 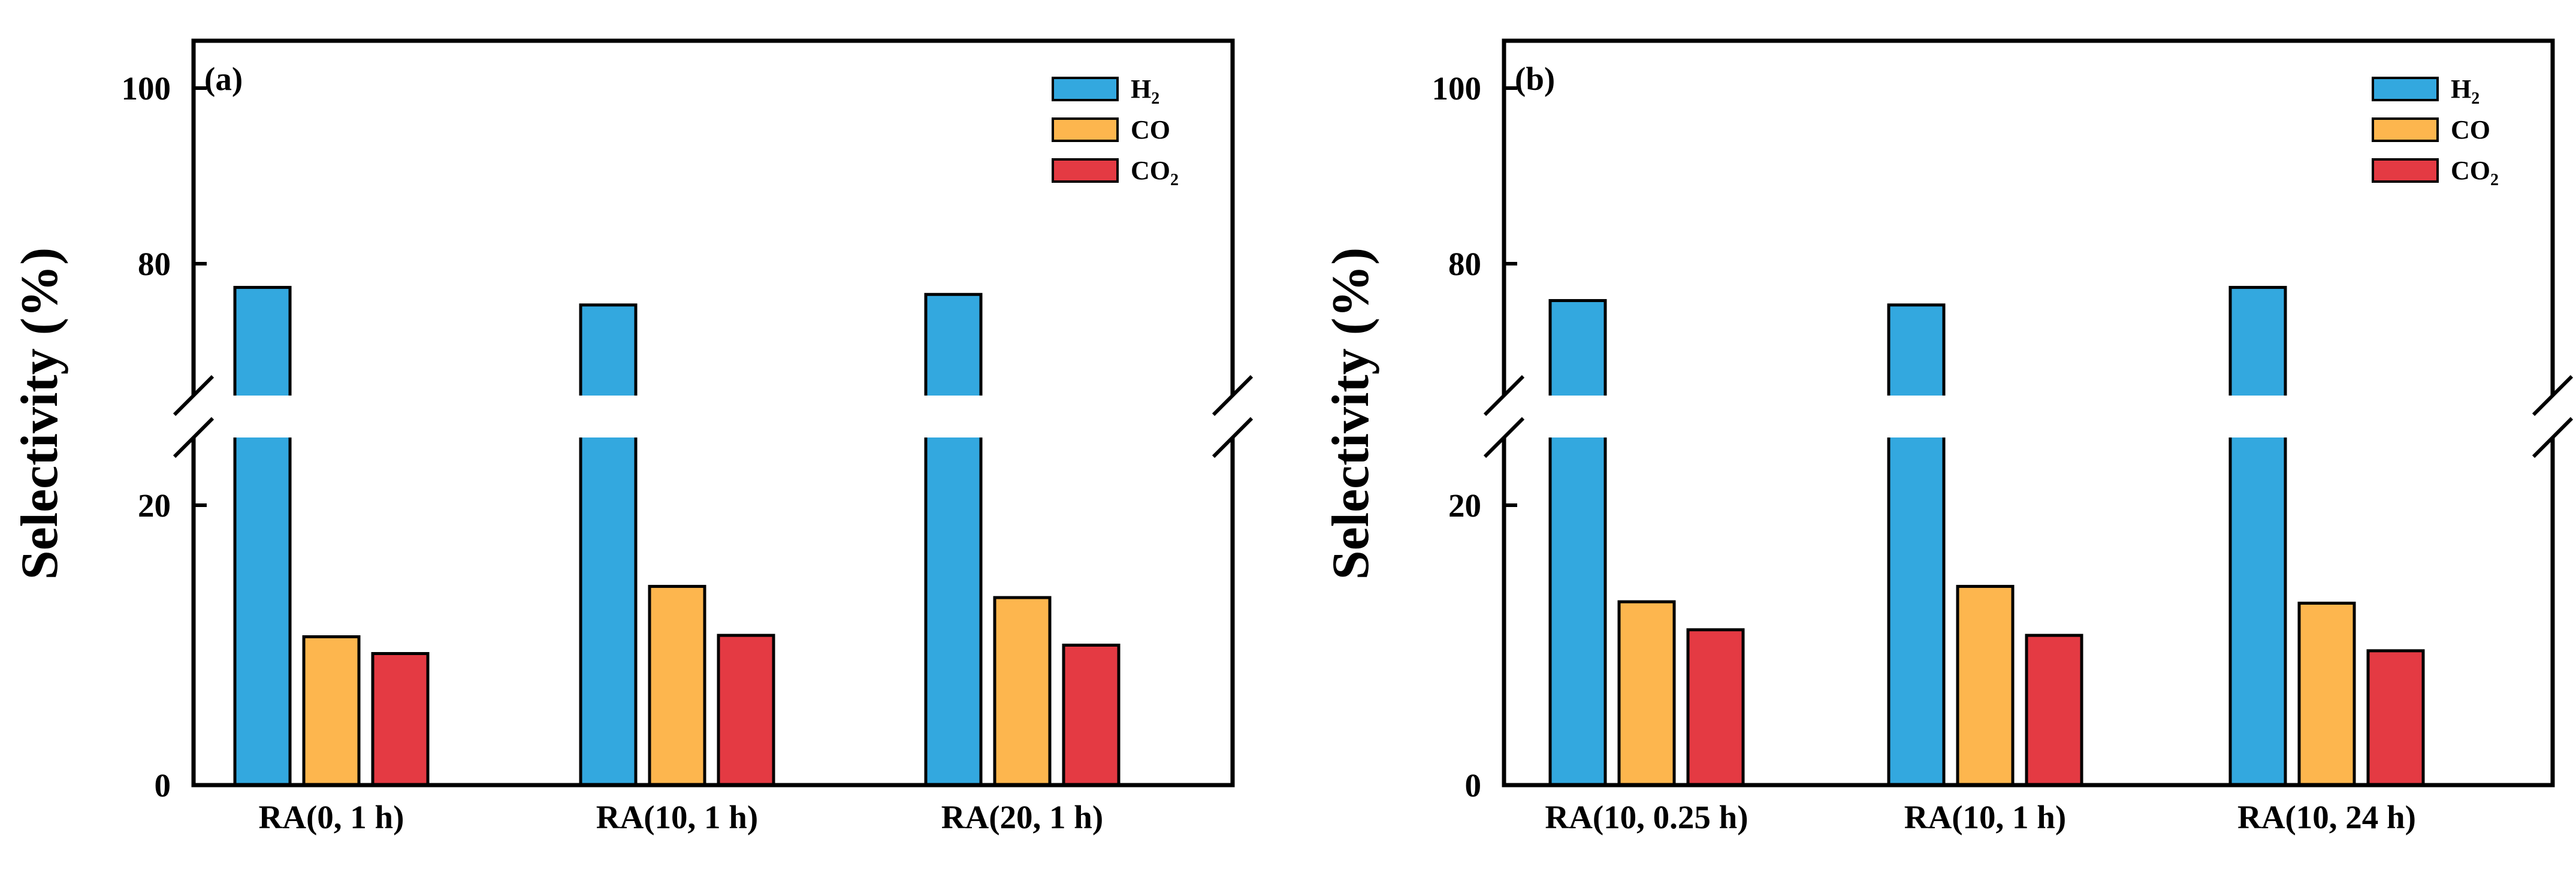 I want to click on category-label: RA(20, 1 h), so click(x=1022, y=817).